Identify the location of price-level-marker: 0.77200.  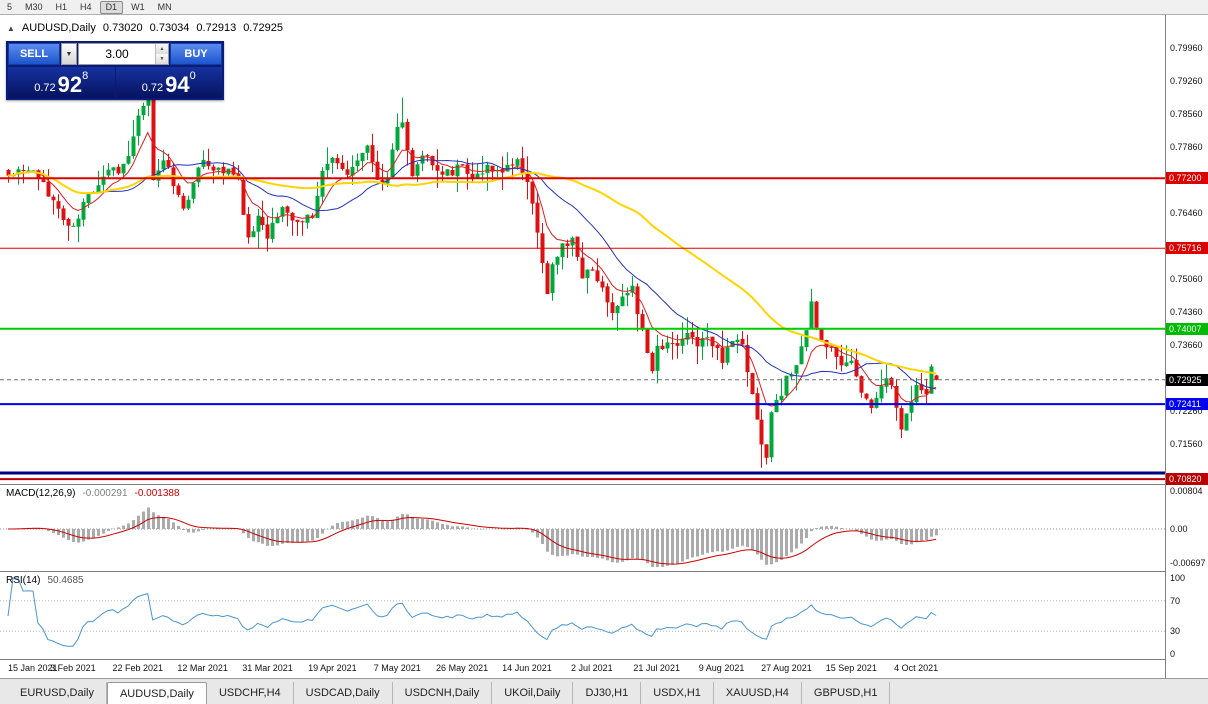
(1187, 178).